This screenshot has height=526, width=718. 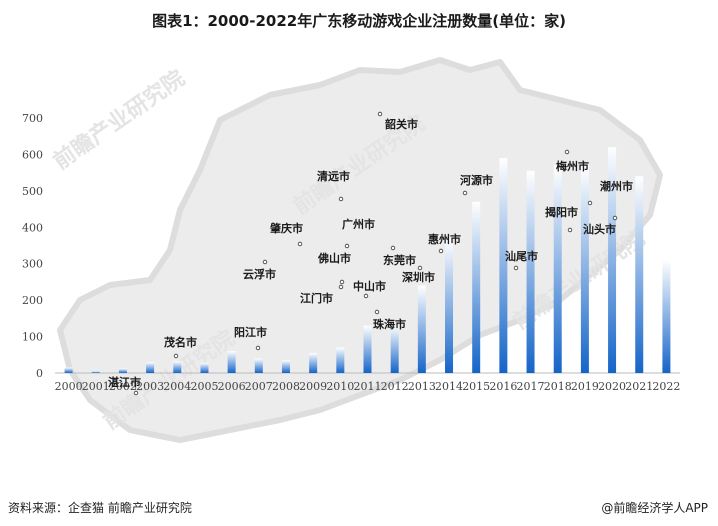 I want to click on bar-2012, so click(x=394, y=349).